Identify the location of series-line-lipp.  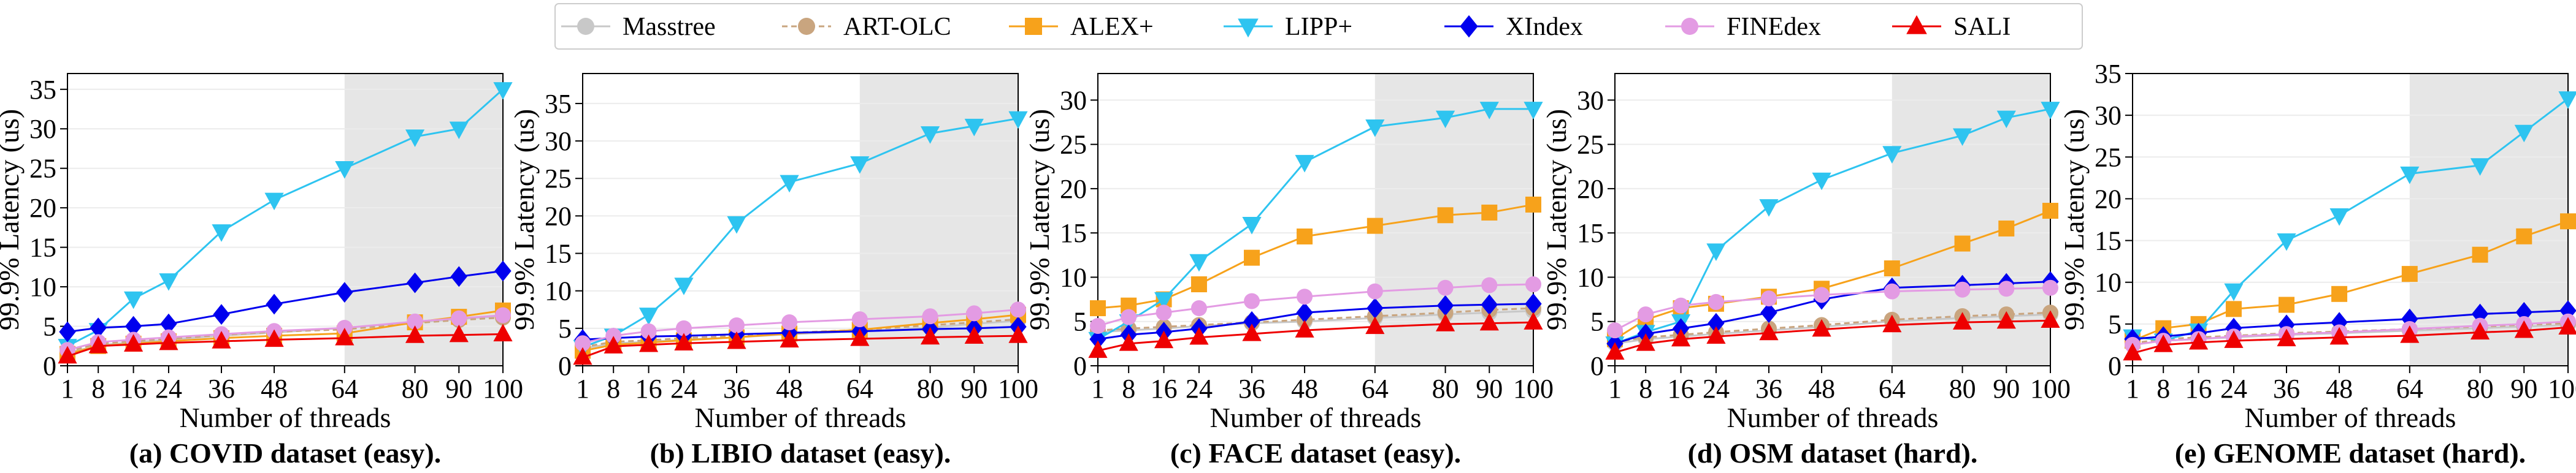
(285, 217).